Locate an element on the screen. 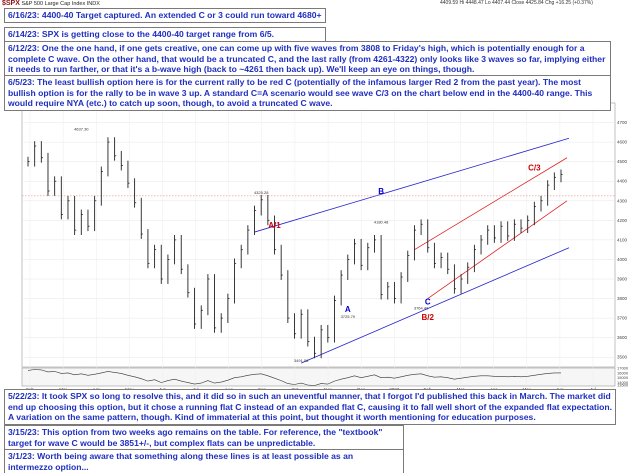 The height and width of the screenshot is (473, 640). aux-tick-label: 16000 is located at coordinates (623, 372).